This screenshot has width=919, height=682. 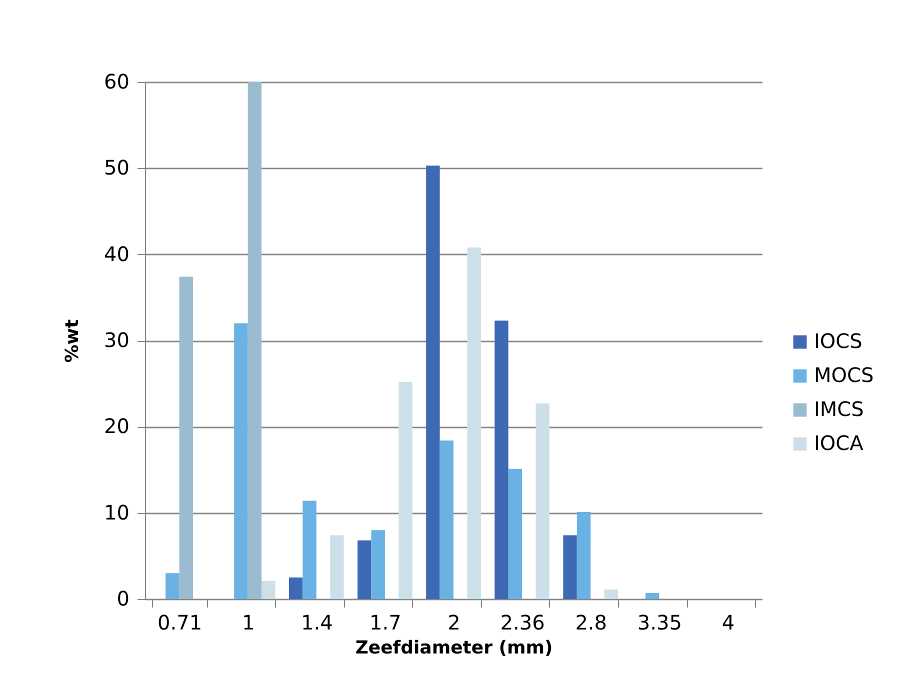 What do you see at coordinates (838, 341) in the screenshot?
I see `legend-label: IOCS` at bounding box center [838, 341].